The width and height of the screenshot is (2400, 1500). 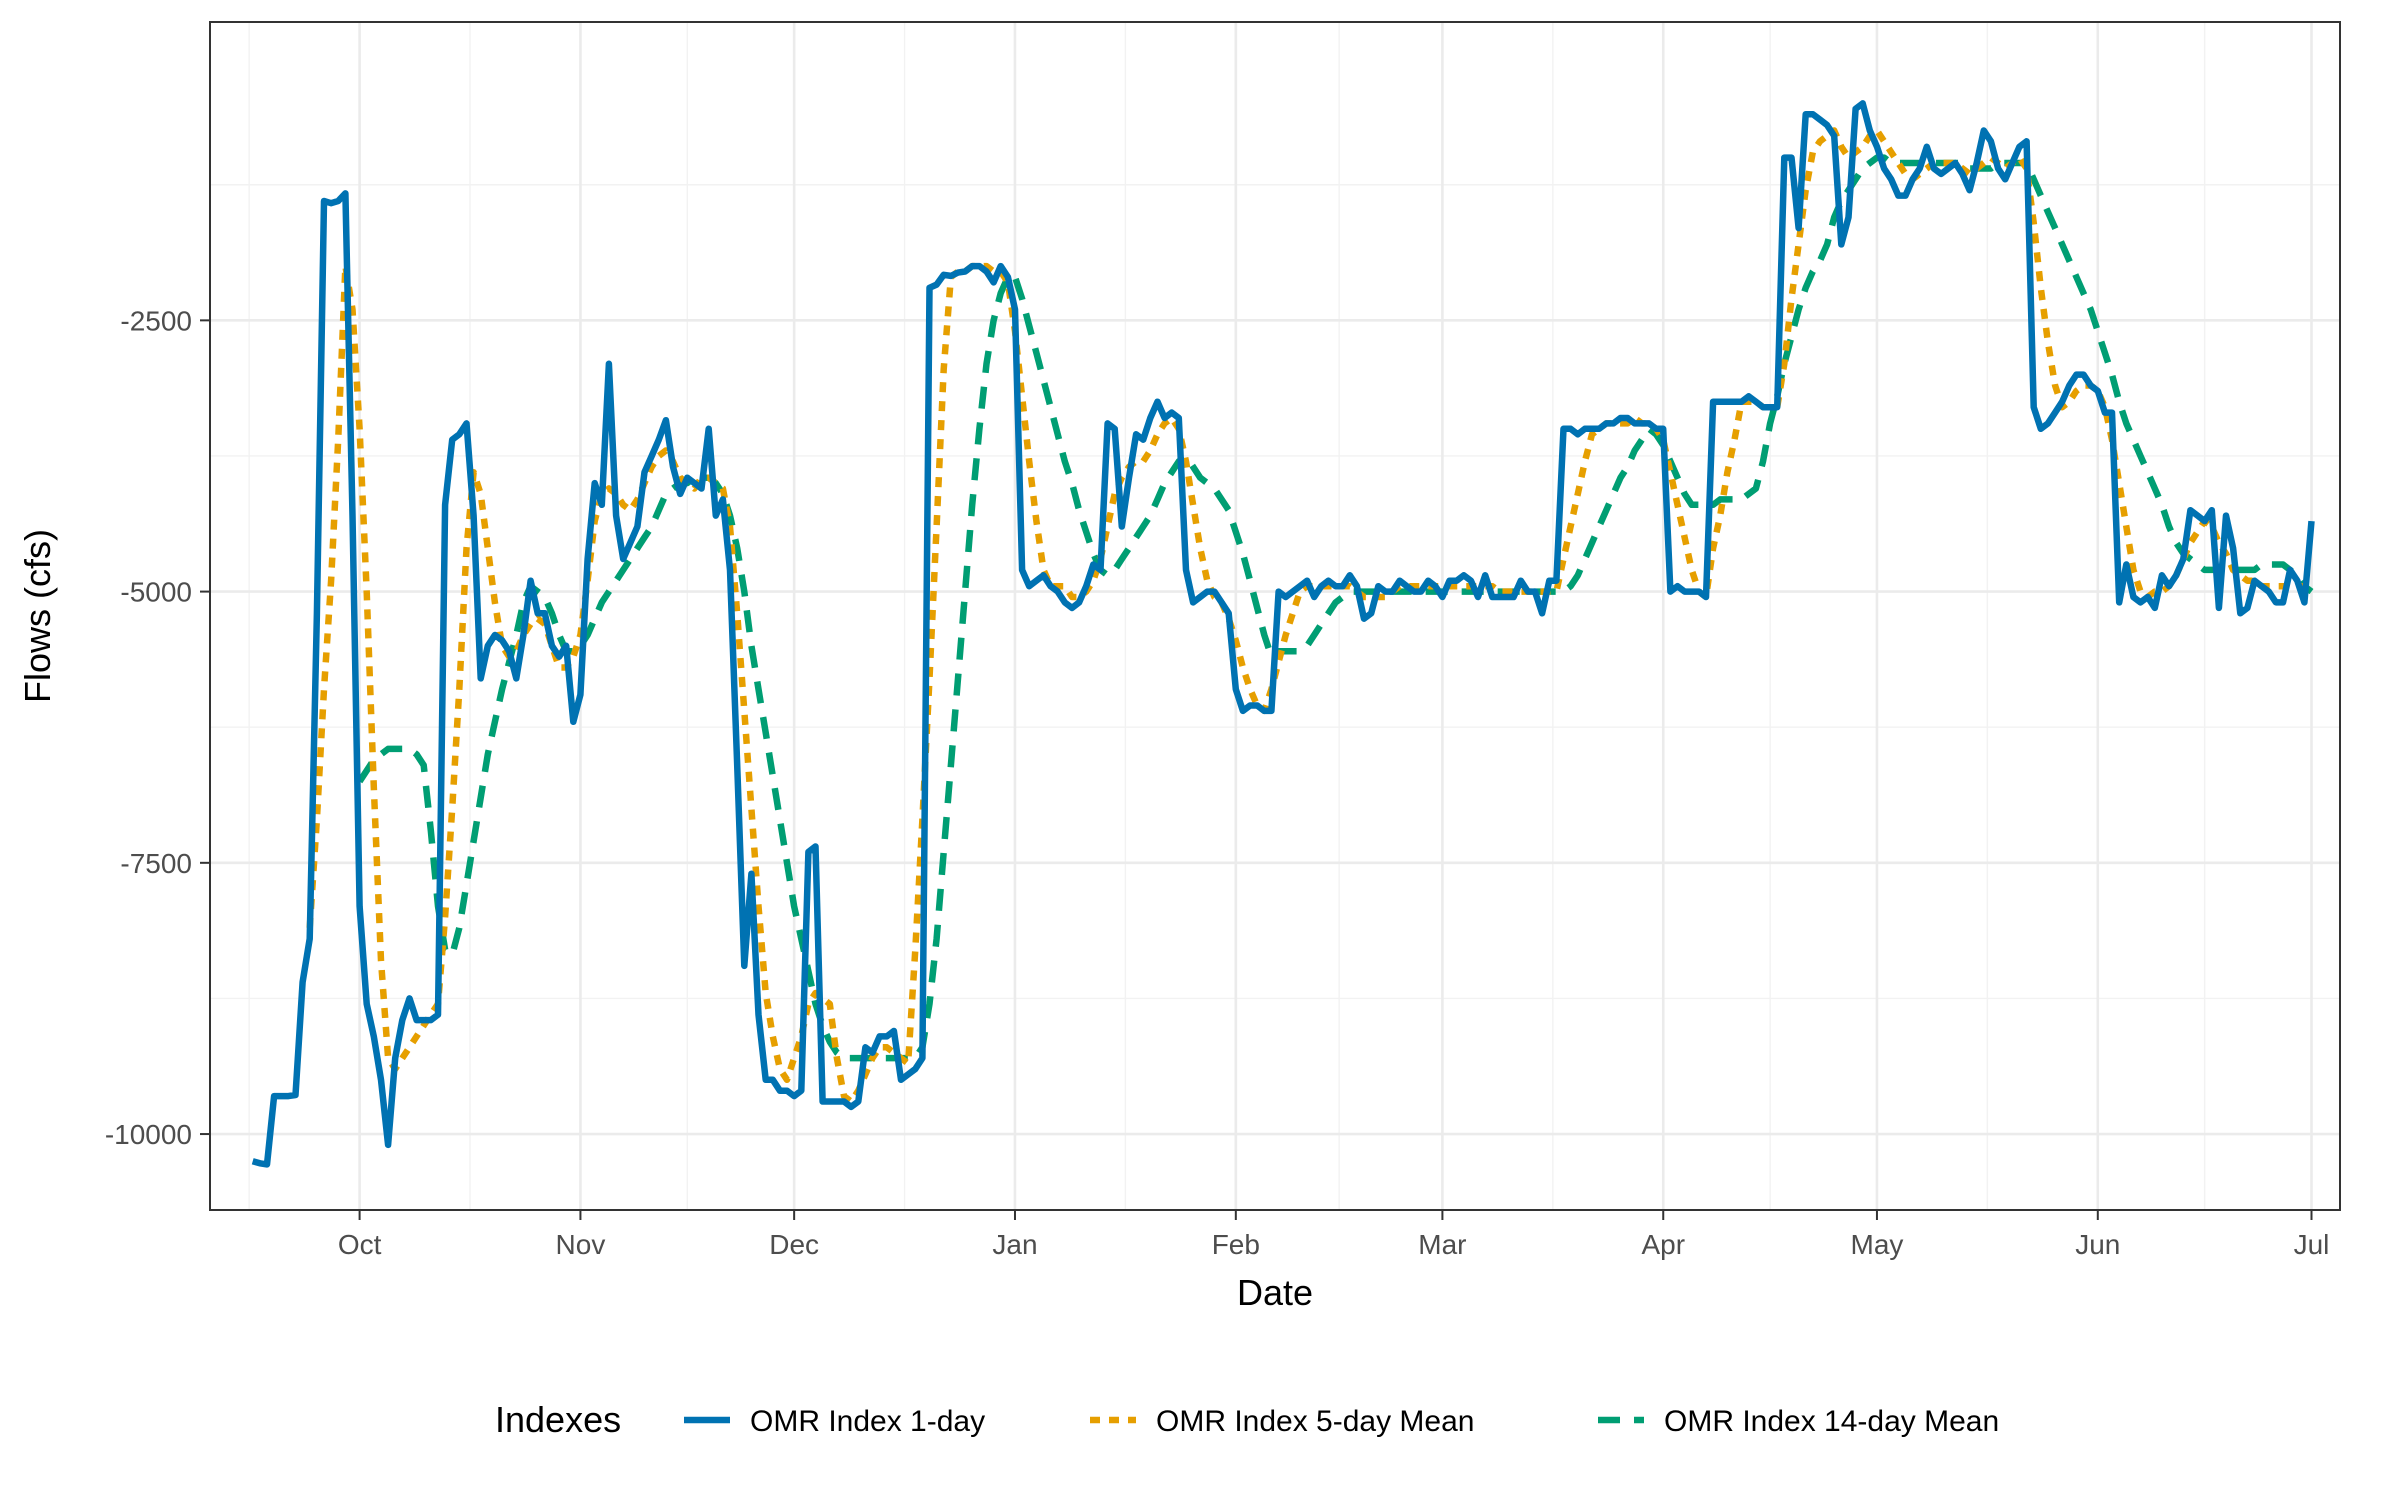 What do you see at coordinates (2312, 1244) in the screenshot?
I see `x-tick-label: Jul` at bounding box center [2312, 1244].